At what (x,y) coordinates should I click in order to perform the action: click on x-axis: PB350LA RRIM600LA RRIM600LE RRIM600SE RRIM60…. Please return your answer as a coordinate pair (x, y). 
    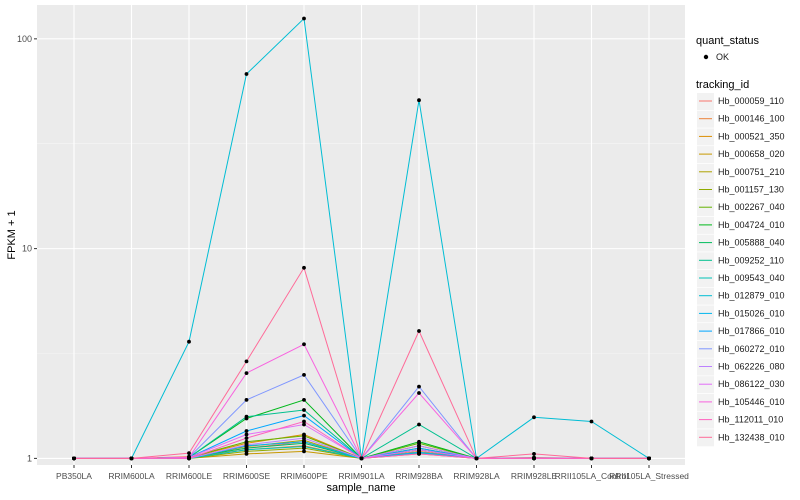
    Looking at the image, I should click on (372, 473).